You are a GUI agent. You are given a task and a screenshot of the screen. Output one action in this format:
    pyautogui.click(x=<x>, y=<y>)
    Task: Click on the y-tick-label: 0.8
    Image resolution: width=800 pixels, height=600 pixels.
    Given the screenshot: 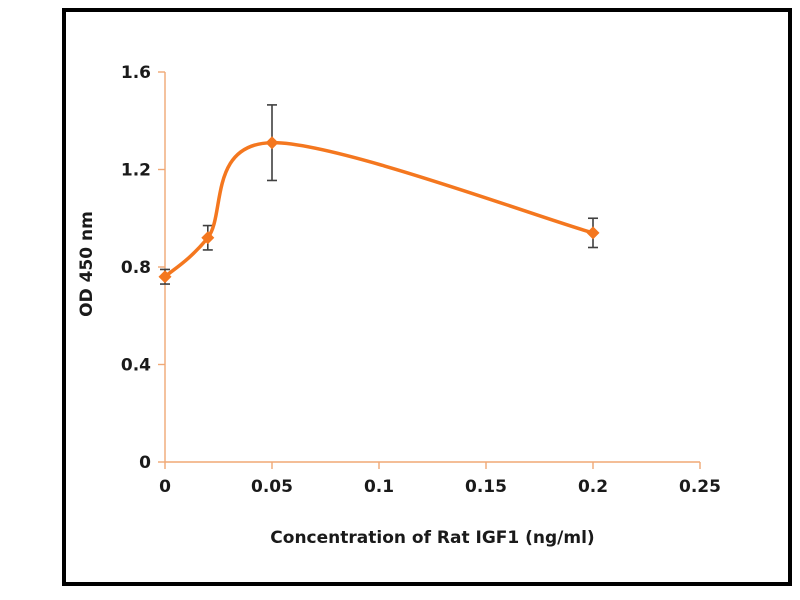 What is the action you would take?
    pyautogui.click(x=136, y=268)
    